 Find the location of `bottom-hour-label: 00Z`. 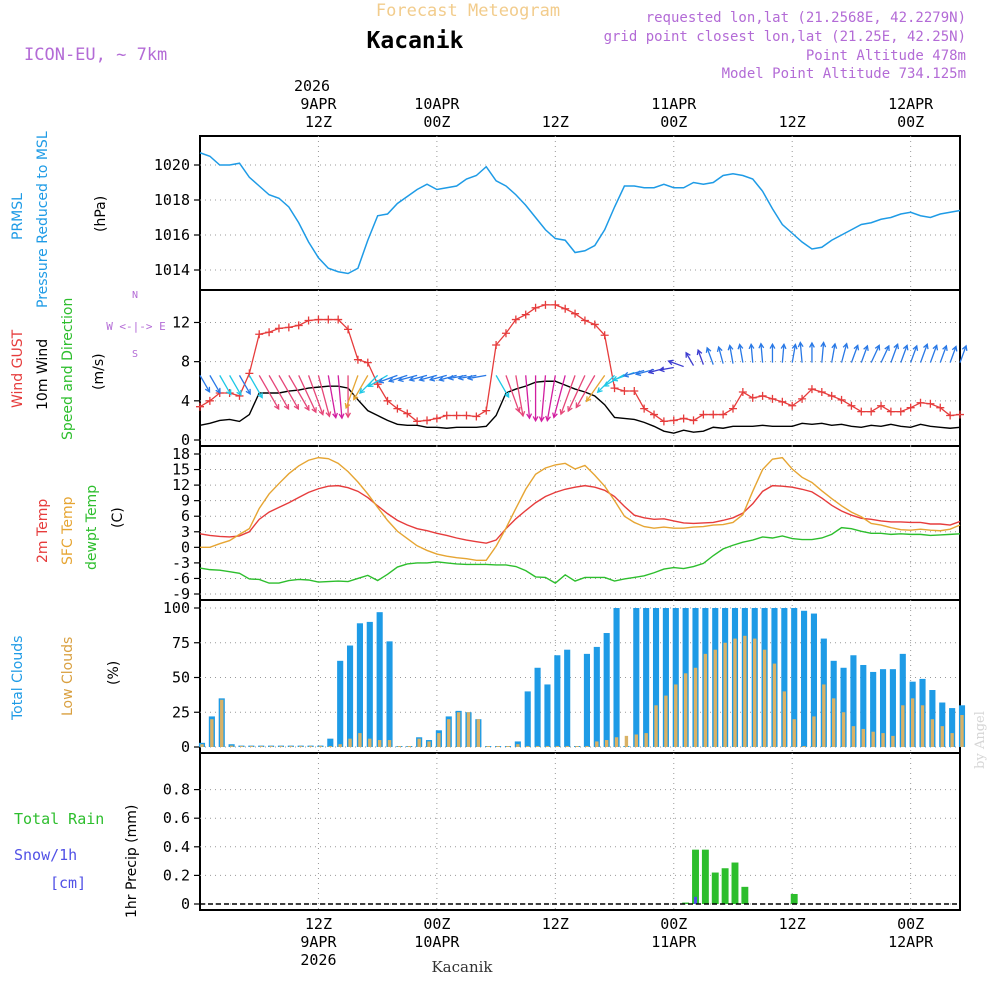

bottom-hour-label: 00Z is located at coordinates (910, 924).